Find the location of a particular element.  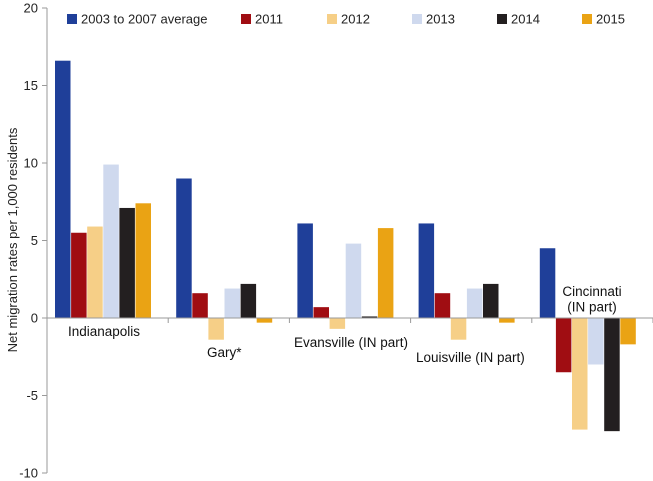

x-axis is located at coordinates (350, 320).